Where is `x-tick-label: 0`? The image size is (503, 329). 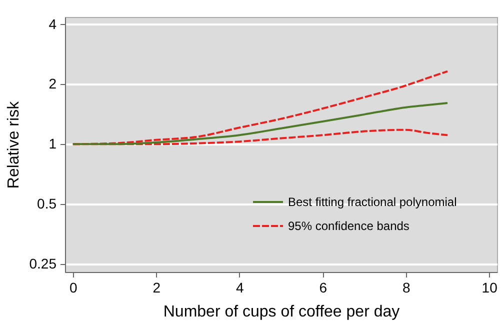
x-tick-label: 0 is located at coordinates (74, 288).